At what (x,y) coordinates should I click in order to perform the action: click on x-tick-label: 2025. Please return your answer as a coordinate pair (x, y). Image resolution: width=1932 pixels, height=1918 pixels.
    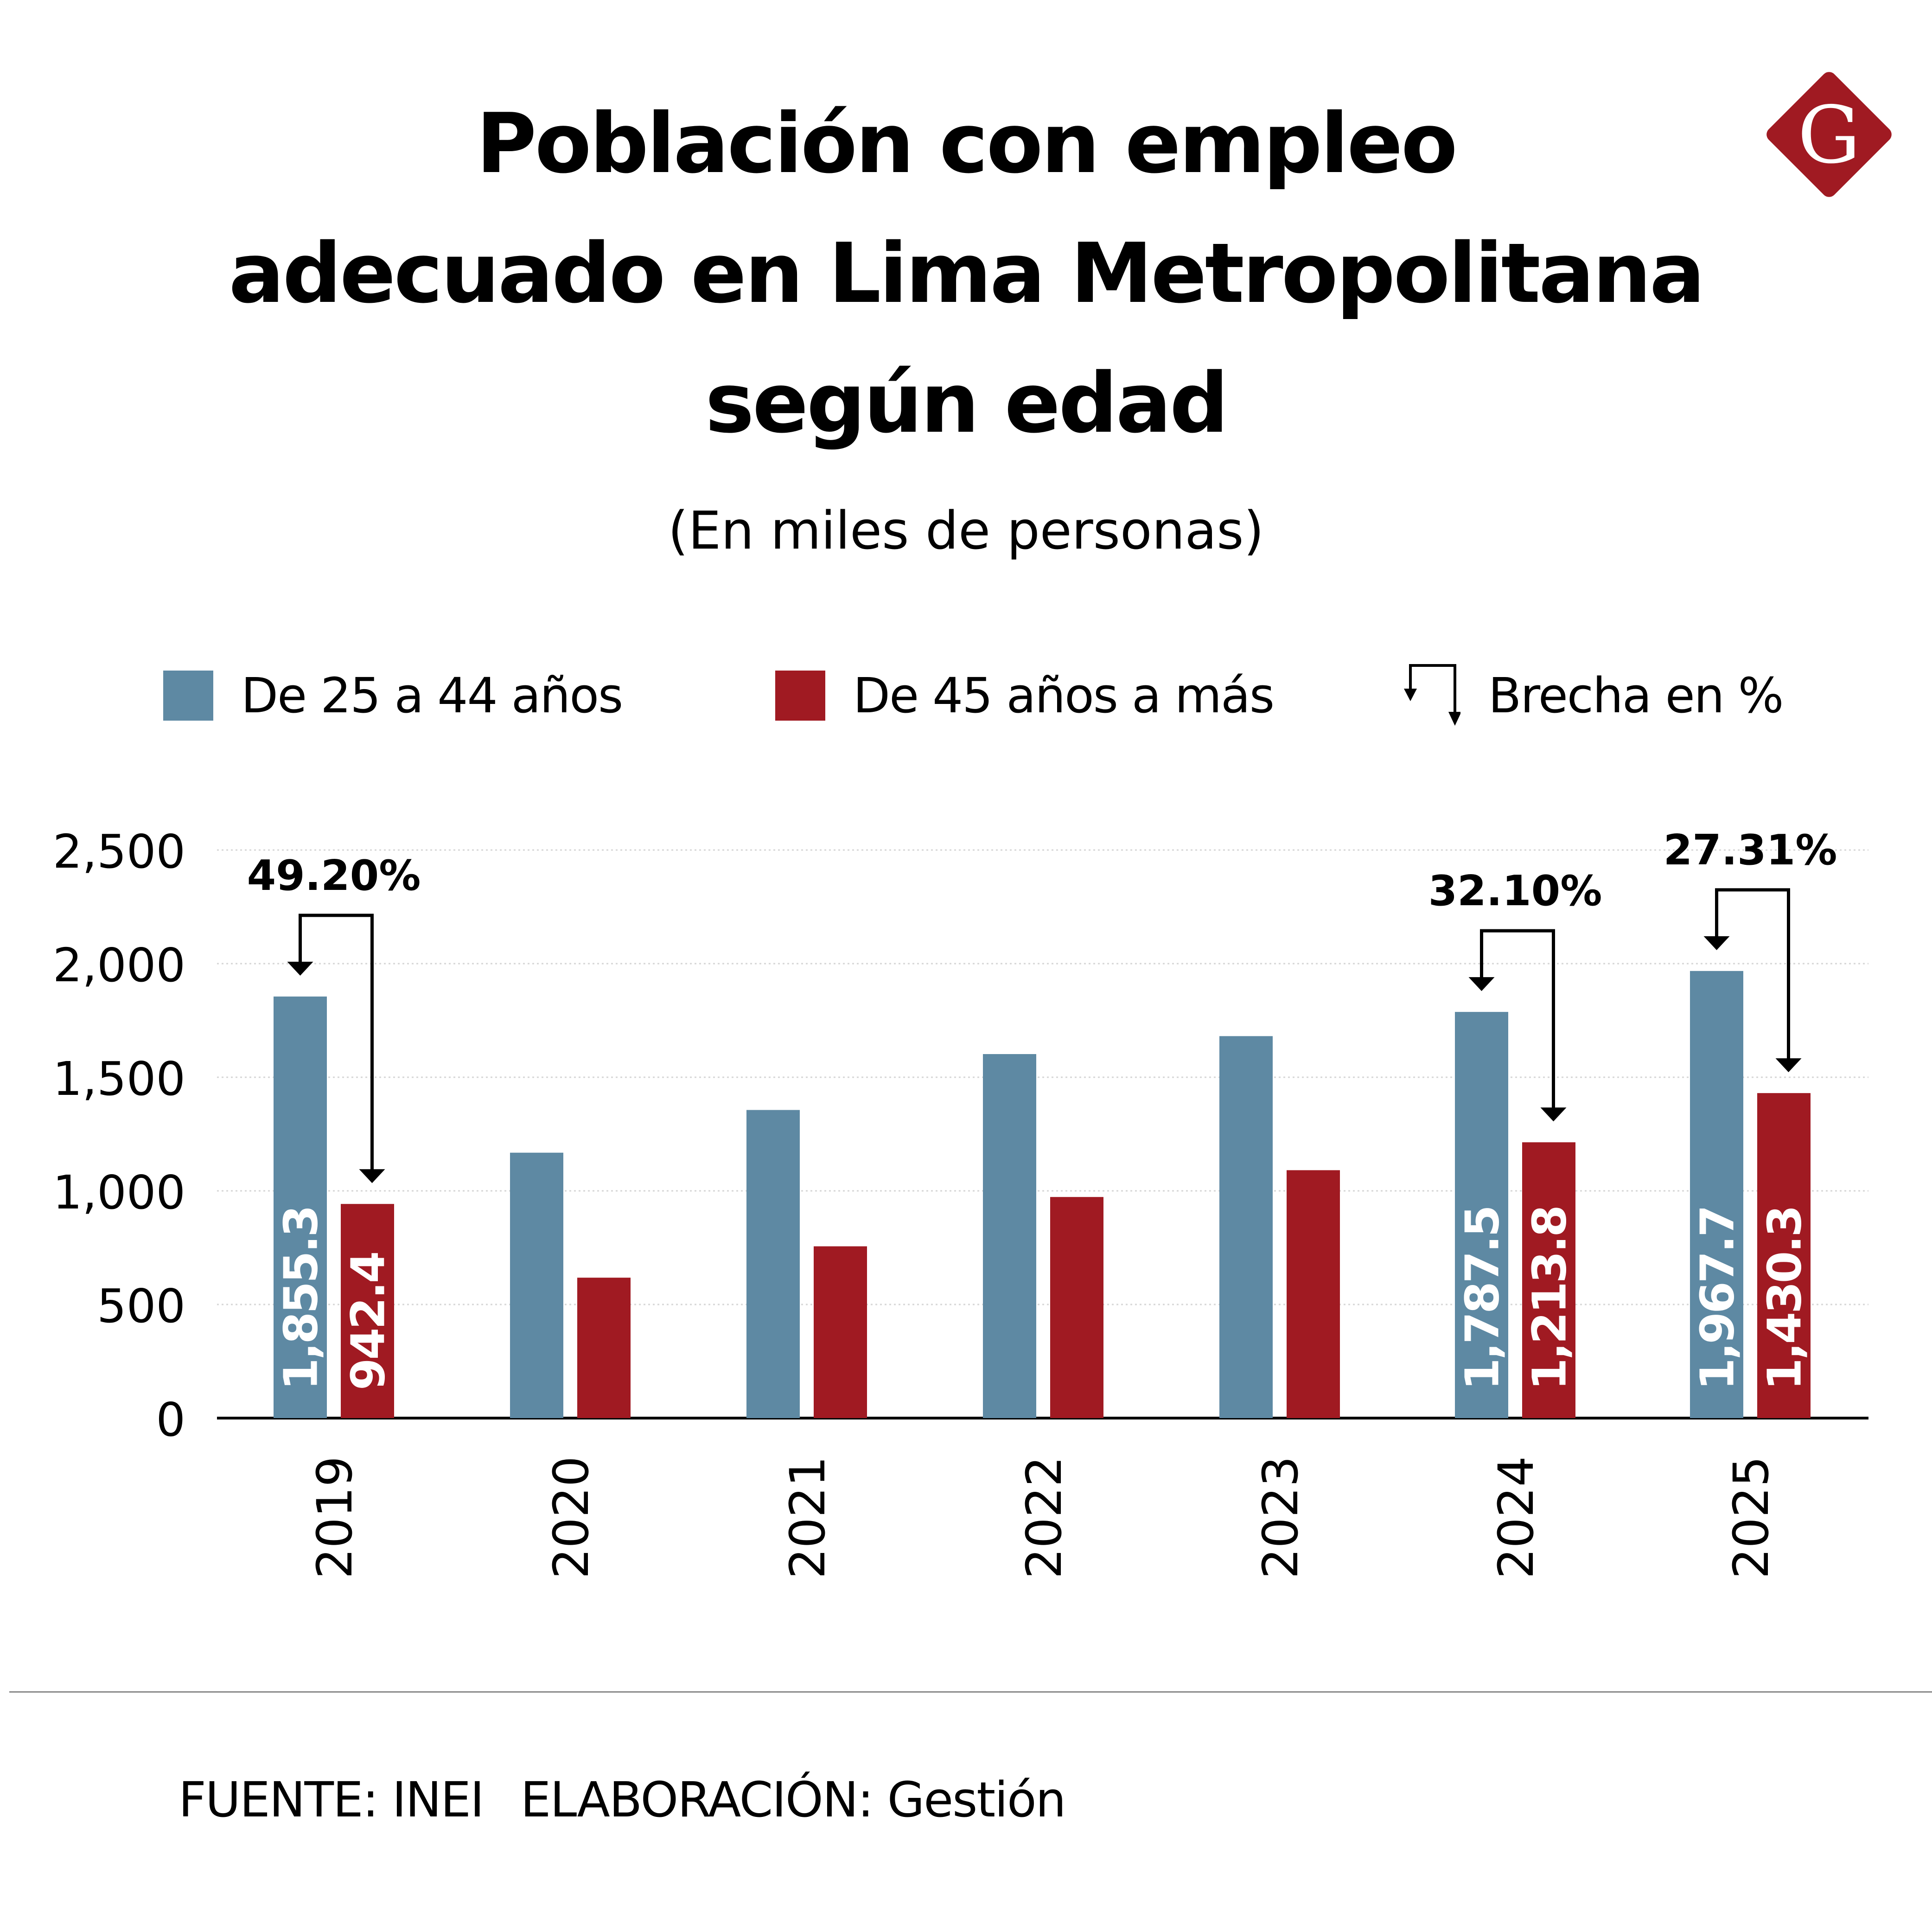
    Looking at the image, I should click on (1751, 1517).